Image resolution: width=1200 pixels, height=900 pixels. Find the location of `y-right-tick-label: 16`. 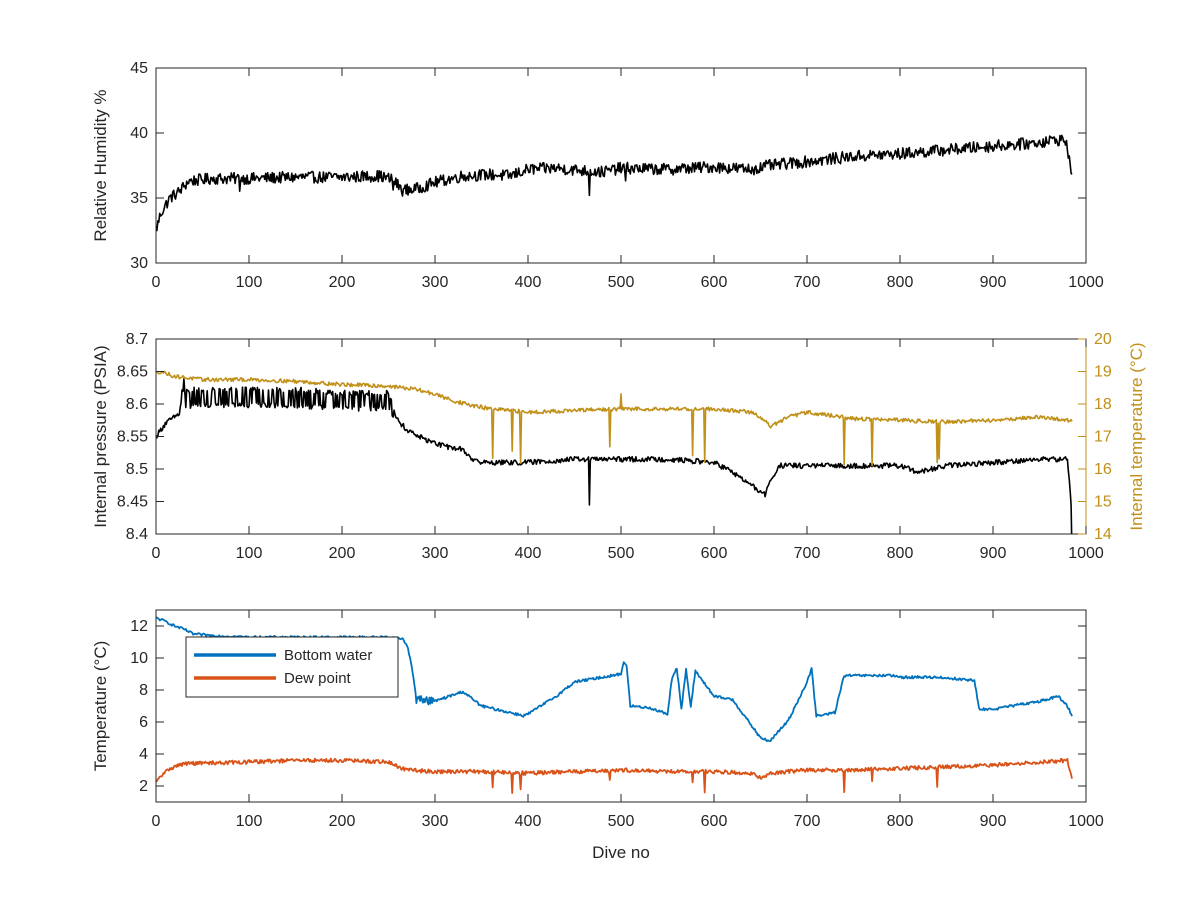

y-right-tick-label: 16 is located at coordinates (1103, 469).